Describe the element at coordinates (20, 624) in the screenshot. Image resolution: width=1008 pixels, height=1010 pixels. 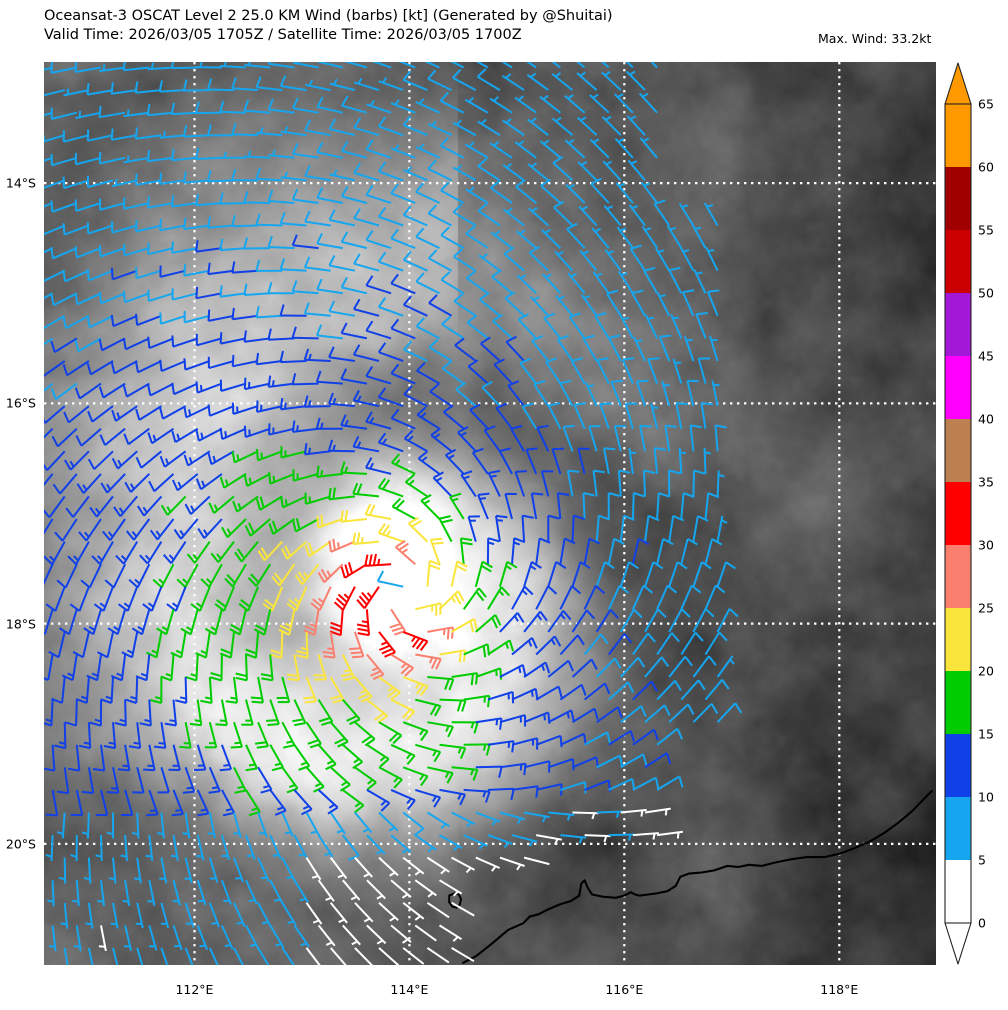
I see `y-tick-label: 18°S` at that location.